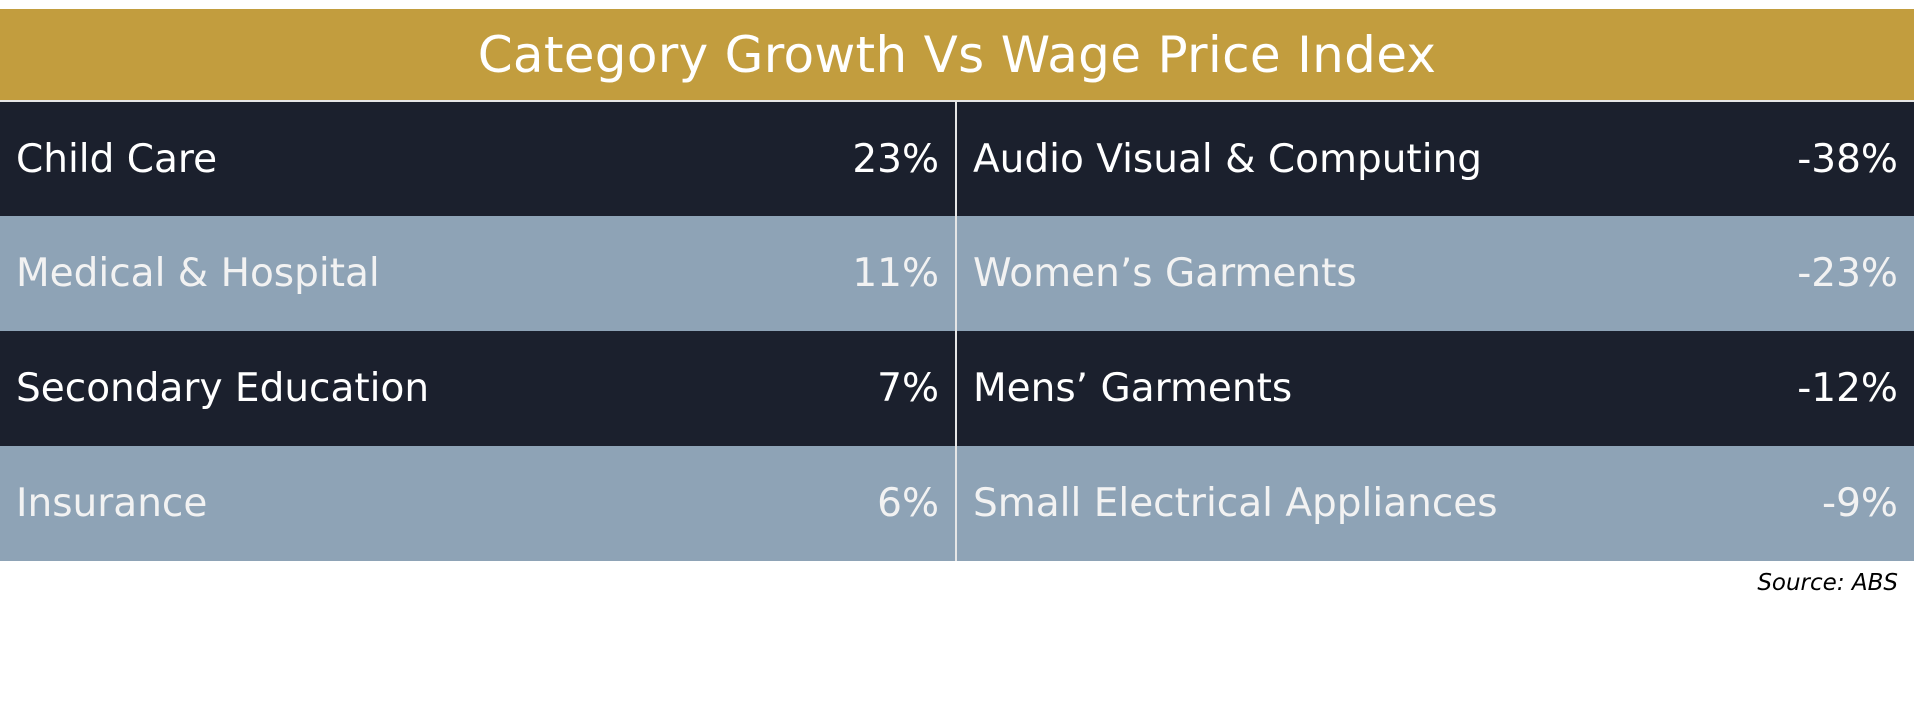 The width and height of the screenshot is (1915, 716). Describe the element at coordinates (1860, 503) in the screenshot. I see `category-value: -9%` at that location.